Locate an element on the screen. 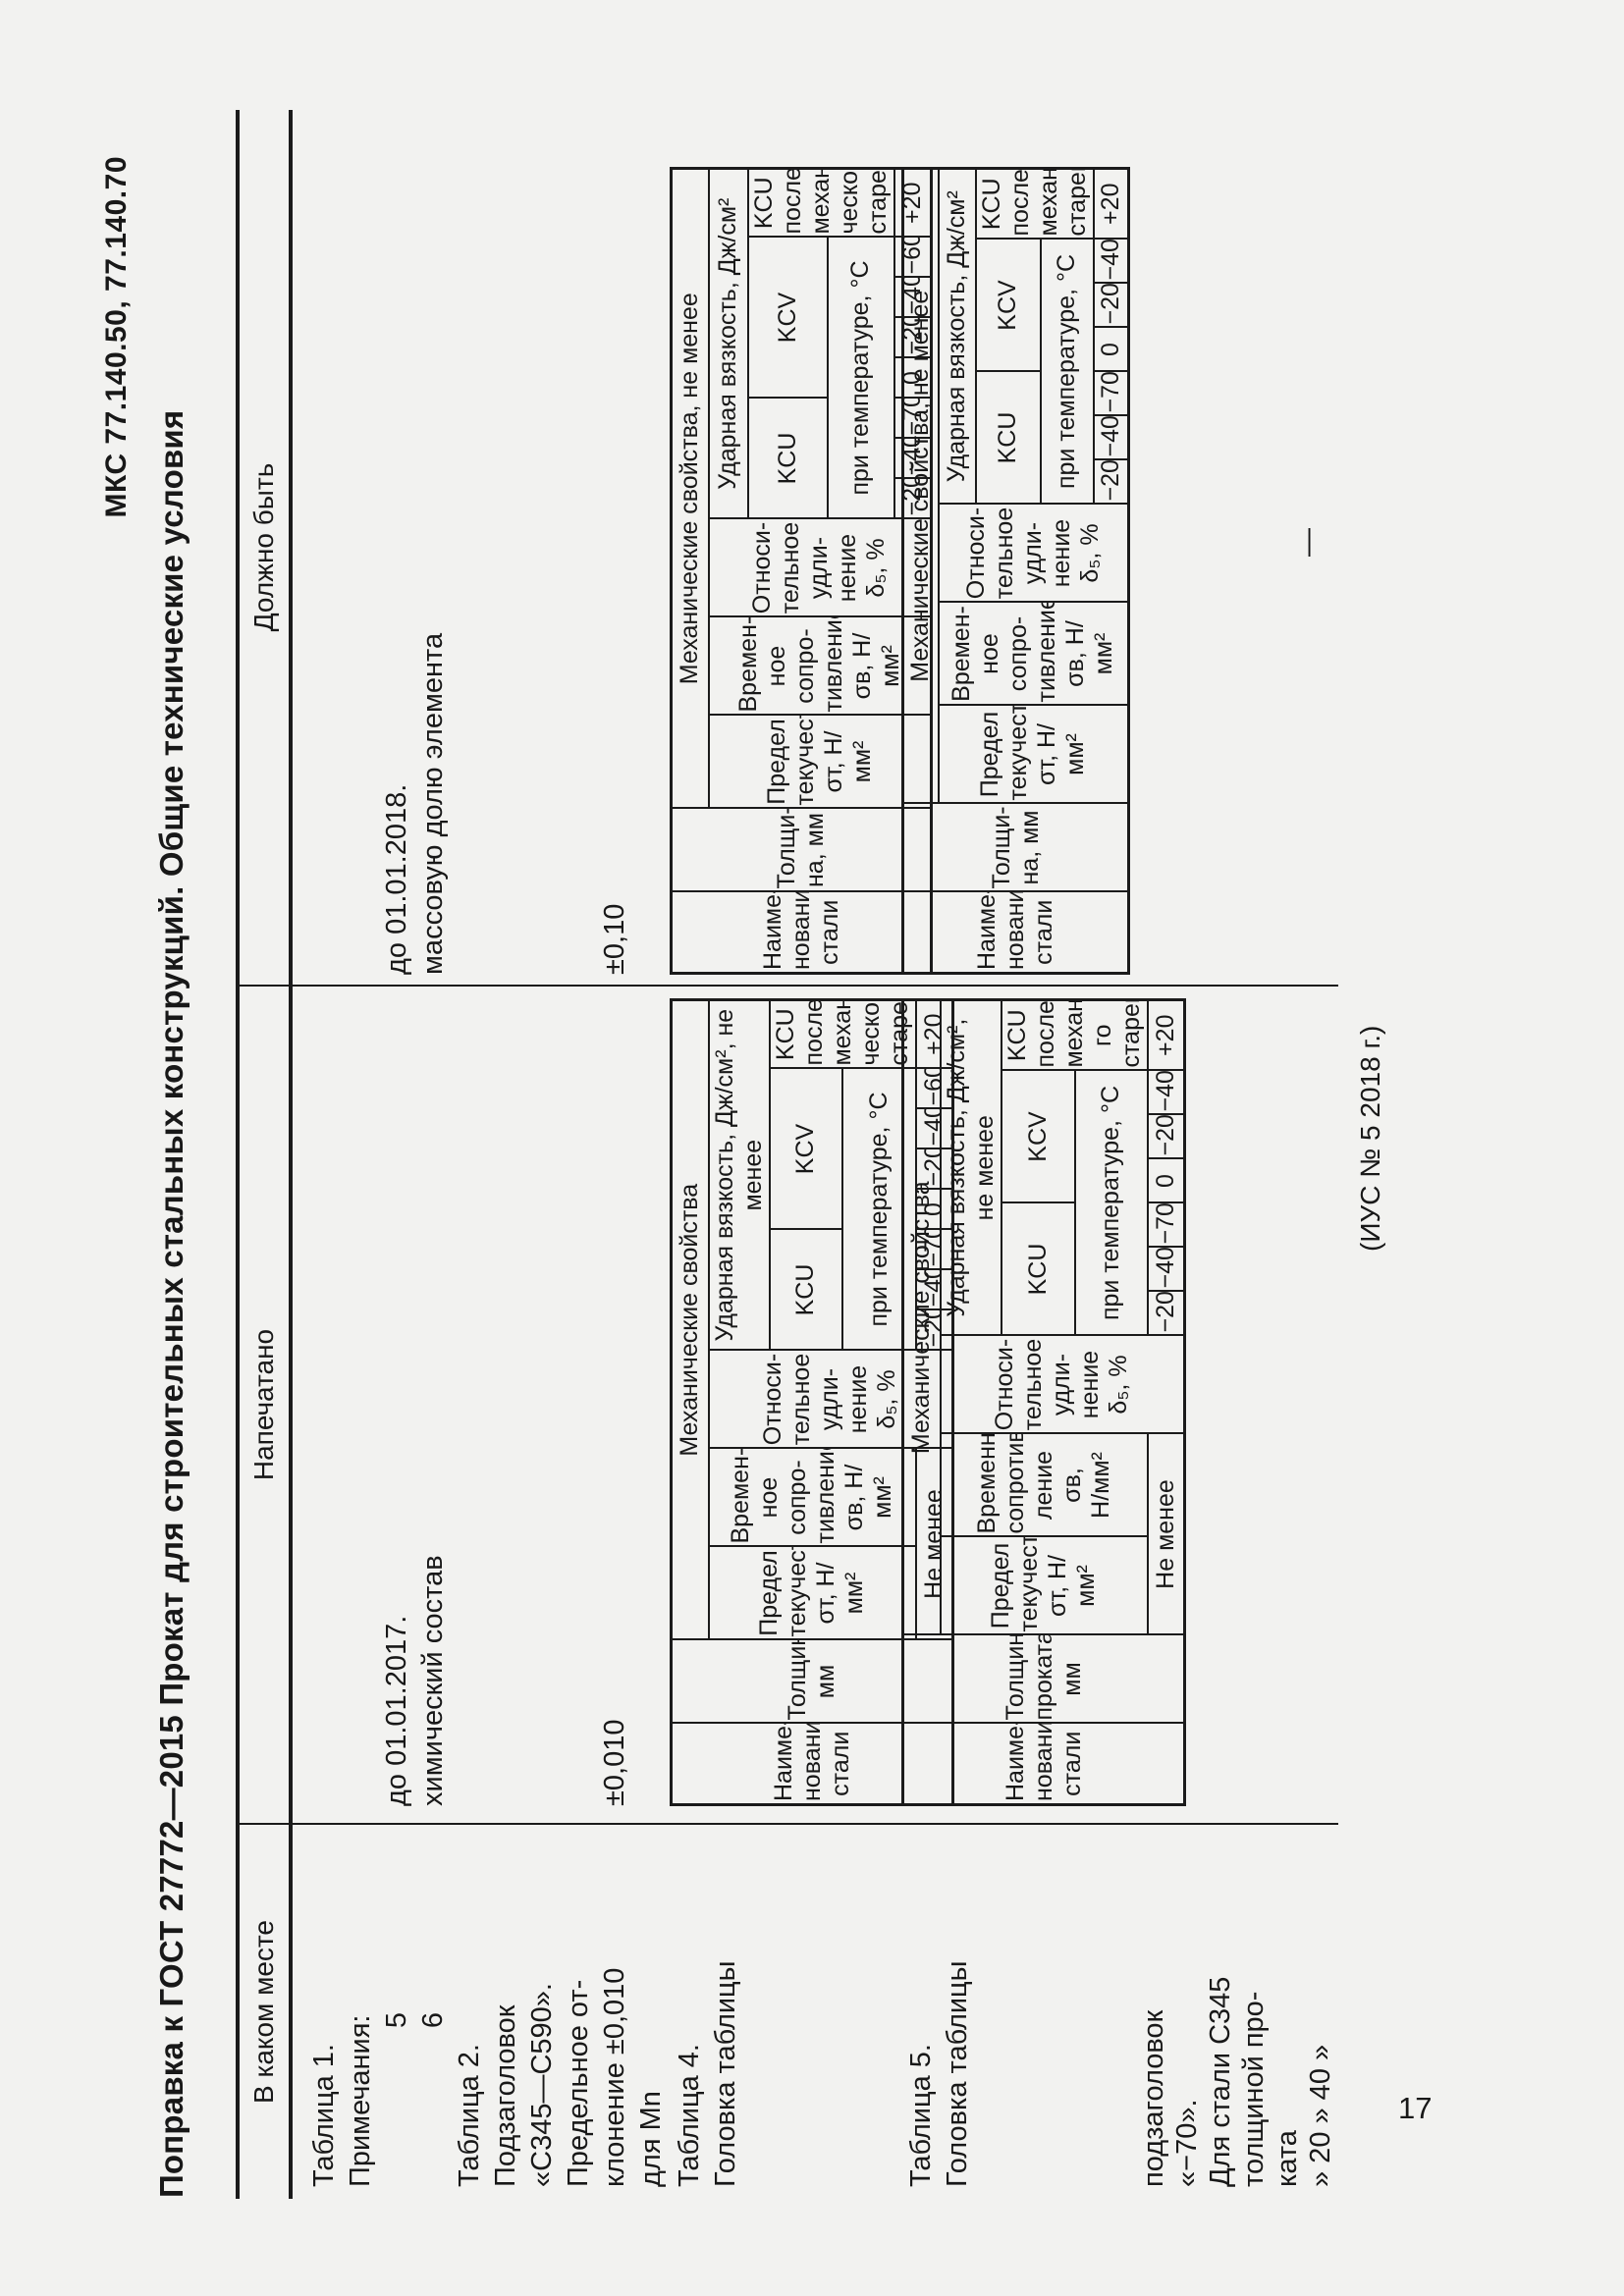 The height and width of the screenshot is (2296, 1624). should-line: до 01.01.2018. is located at coordinates (396, 879).